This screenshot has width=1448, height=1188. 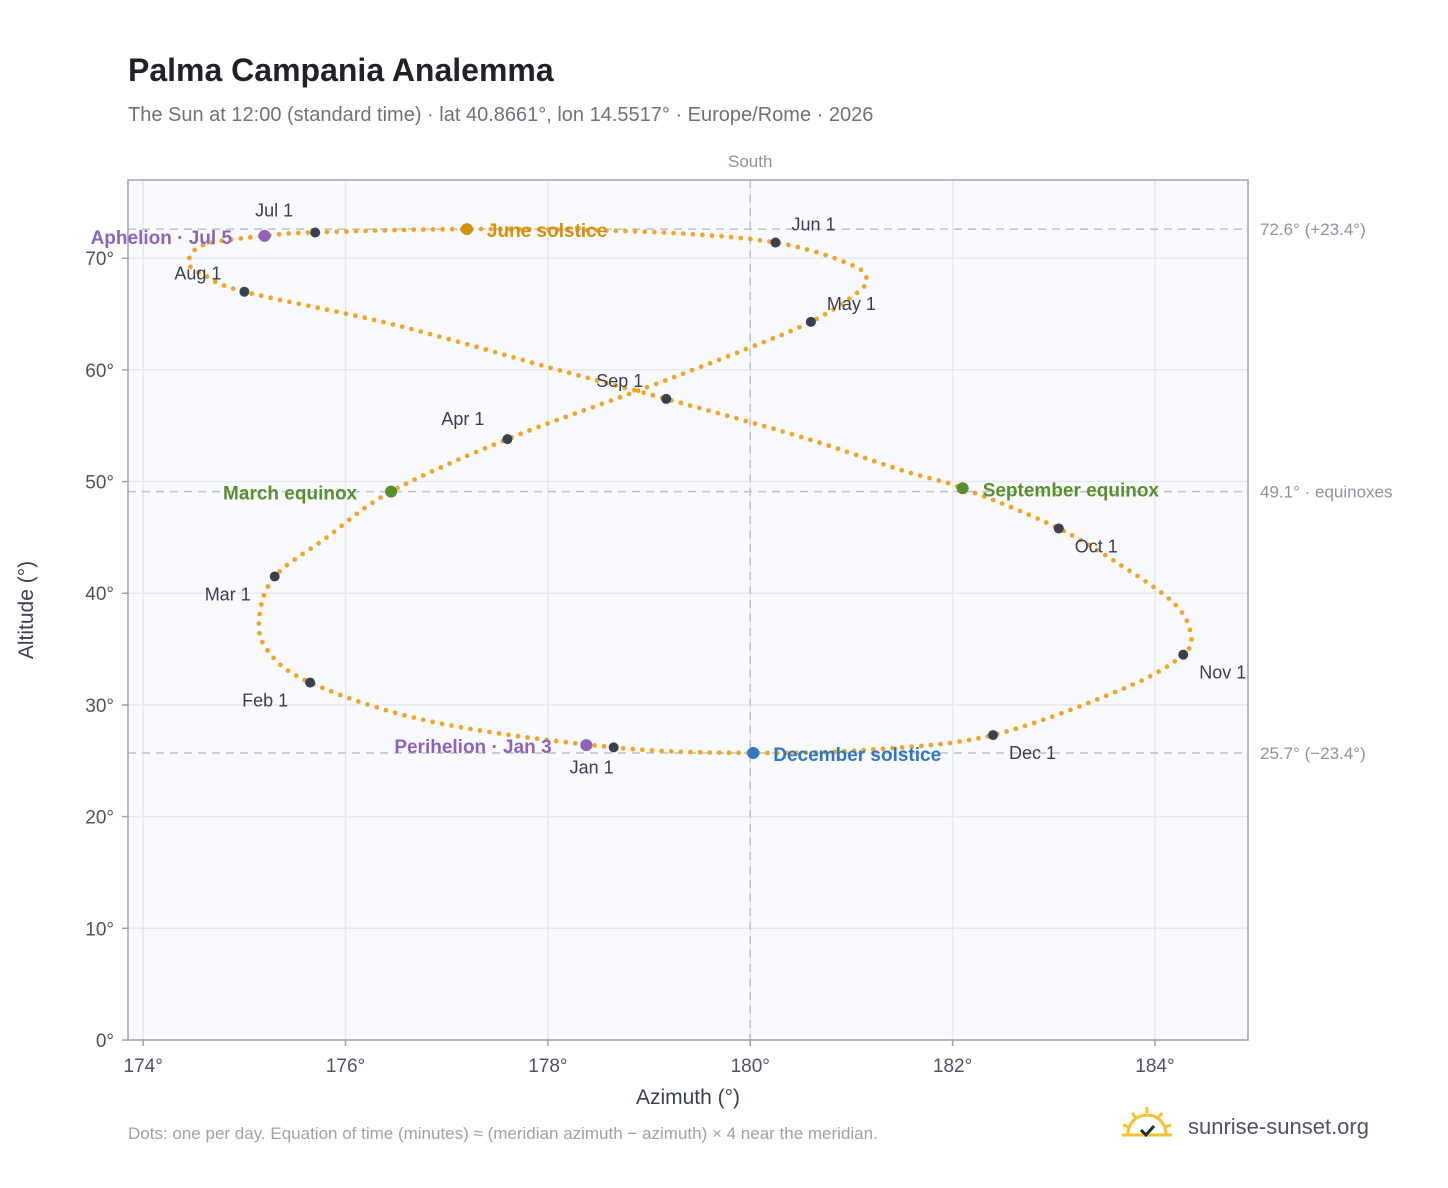 I want to click on meridian-label: South, so click(x=750, y=161).